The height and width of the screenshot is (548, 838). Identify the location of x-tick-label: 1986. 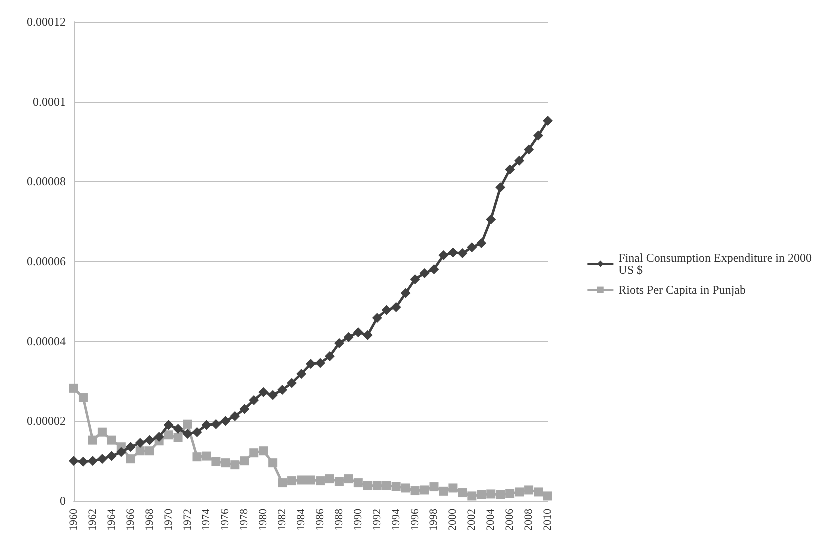
(320, 519).